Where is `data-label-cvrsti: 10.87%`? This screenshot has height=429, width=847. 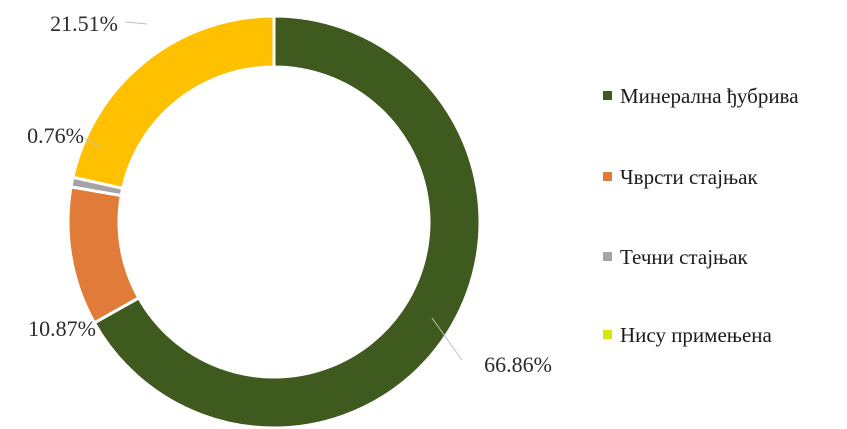 data-label-cvrsti: 10.87% is located at coordinates (62, 328).